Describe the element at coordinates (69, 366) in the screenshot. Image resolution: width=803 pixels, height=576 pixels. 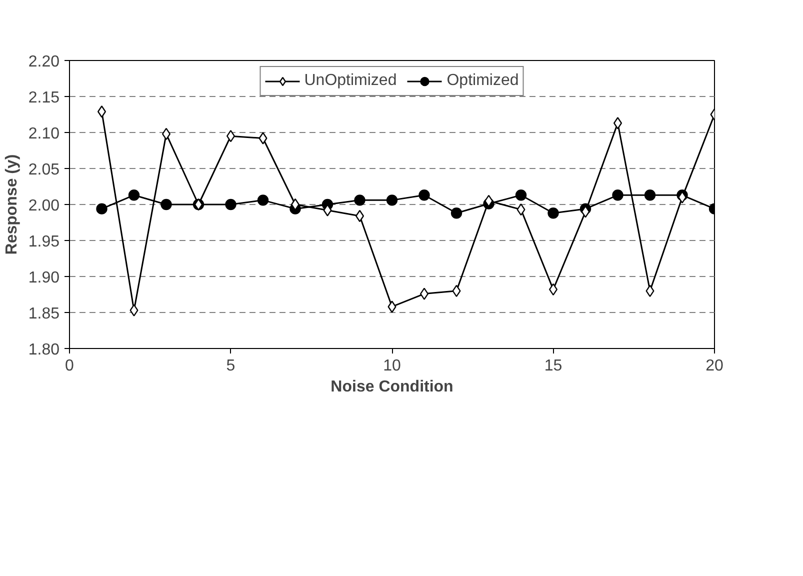
I see `x-tick-label: 0` at that location.